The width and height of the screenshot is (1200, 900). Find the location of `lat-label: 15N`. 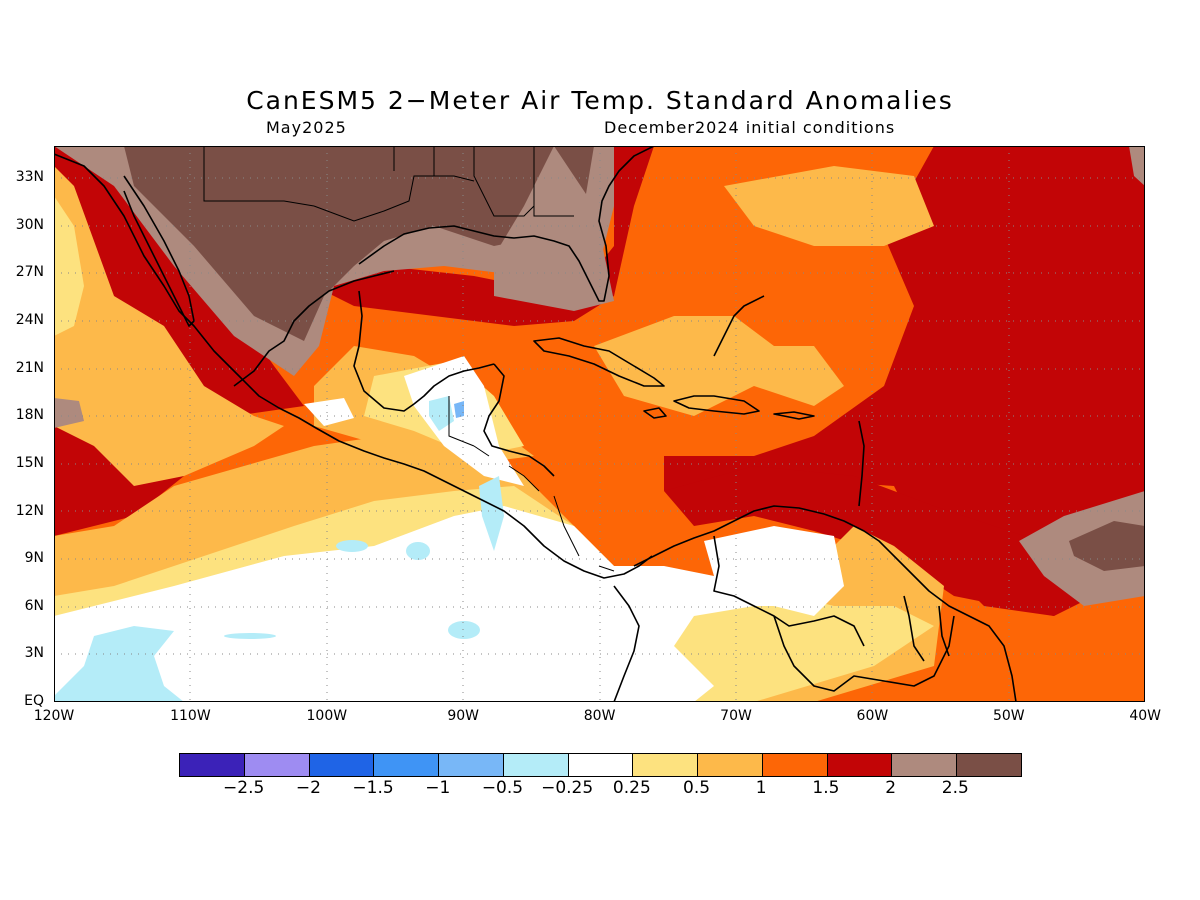

lat-label: 15N is located at coordinates (29, 463).